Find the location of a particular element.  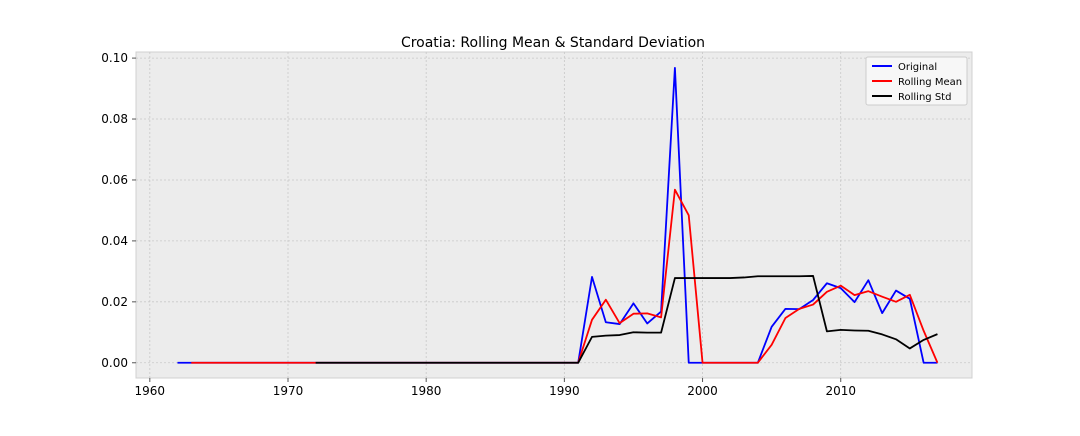

series-line-rolling-std is located at coordinates (626, 319).